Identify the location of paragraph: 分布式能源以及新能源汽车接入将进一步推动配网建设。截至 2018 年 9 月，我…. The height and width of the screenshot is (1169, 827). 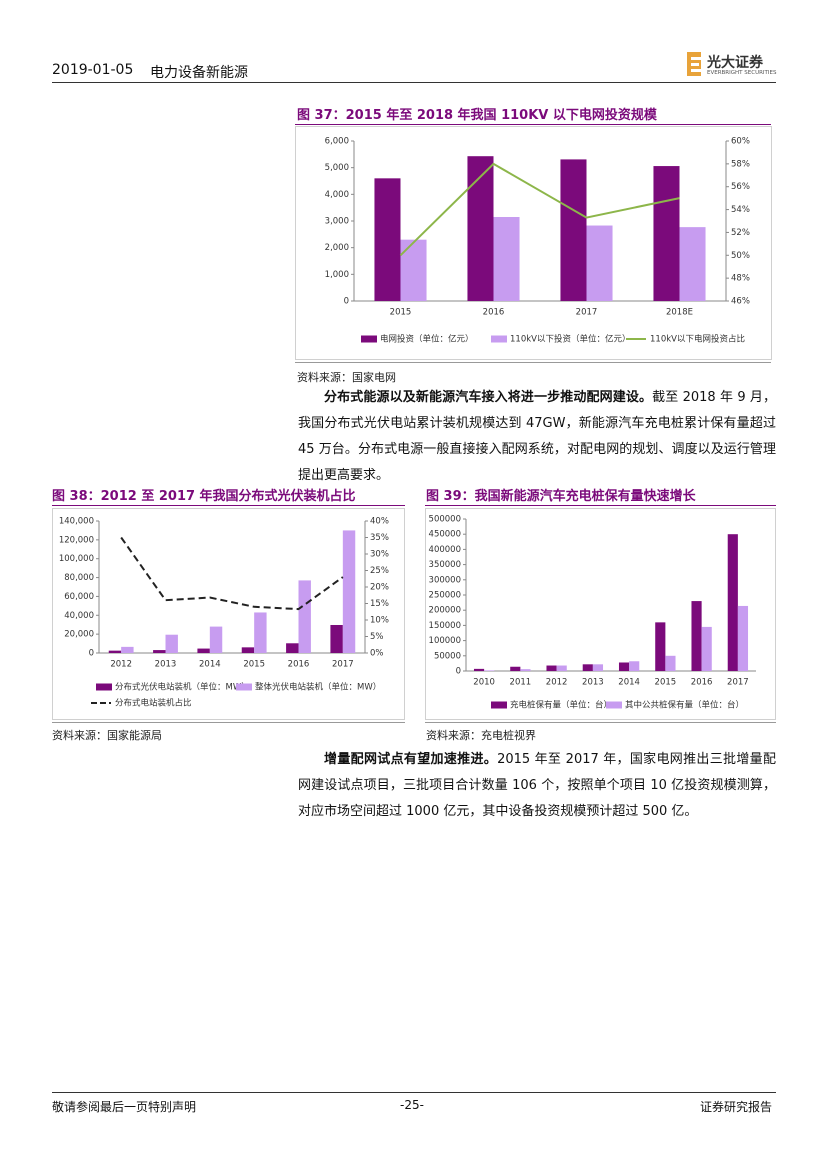
(537, 437).